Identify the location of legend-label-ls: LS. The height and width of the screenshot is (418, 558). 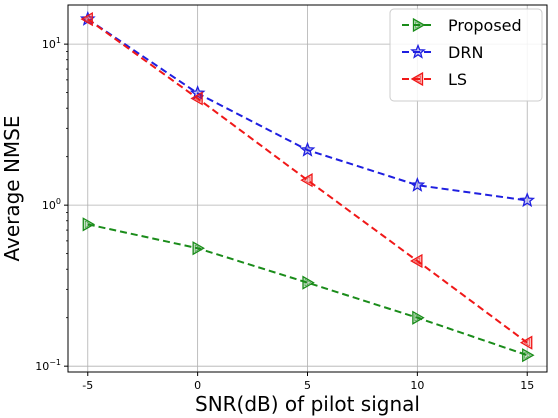
(457, 79).